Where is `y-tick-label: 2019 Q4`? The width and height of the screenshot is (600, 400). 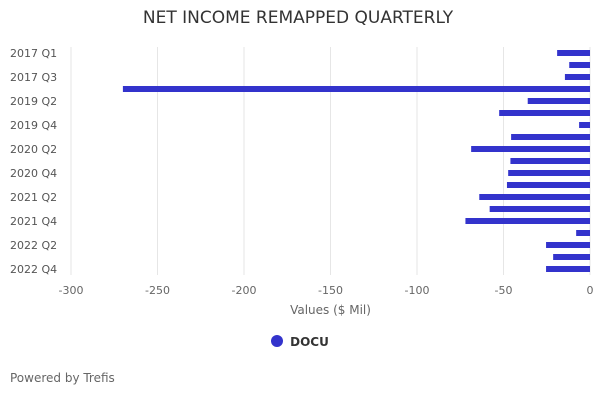 y-tick-label: 2019 Q4 is located at coordinates (33, 125).